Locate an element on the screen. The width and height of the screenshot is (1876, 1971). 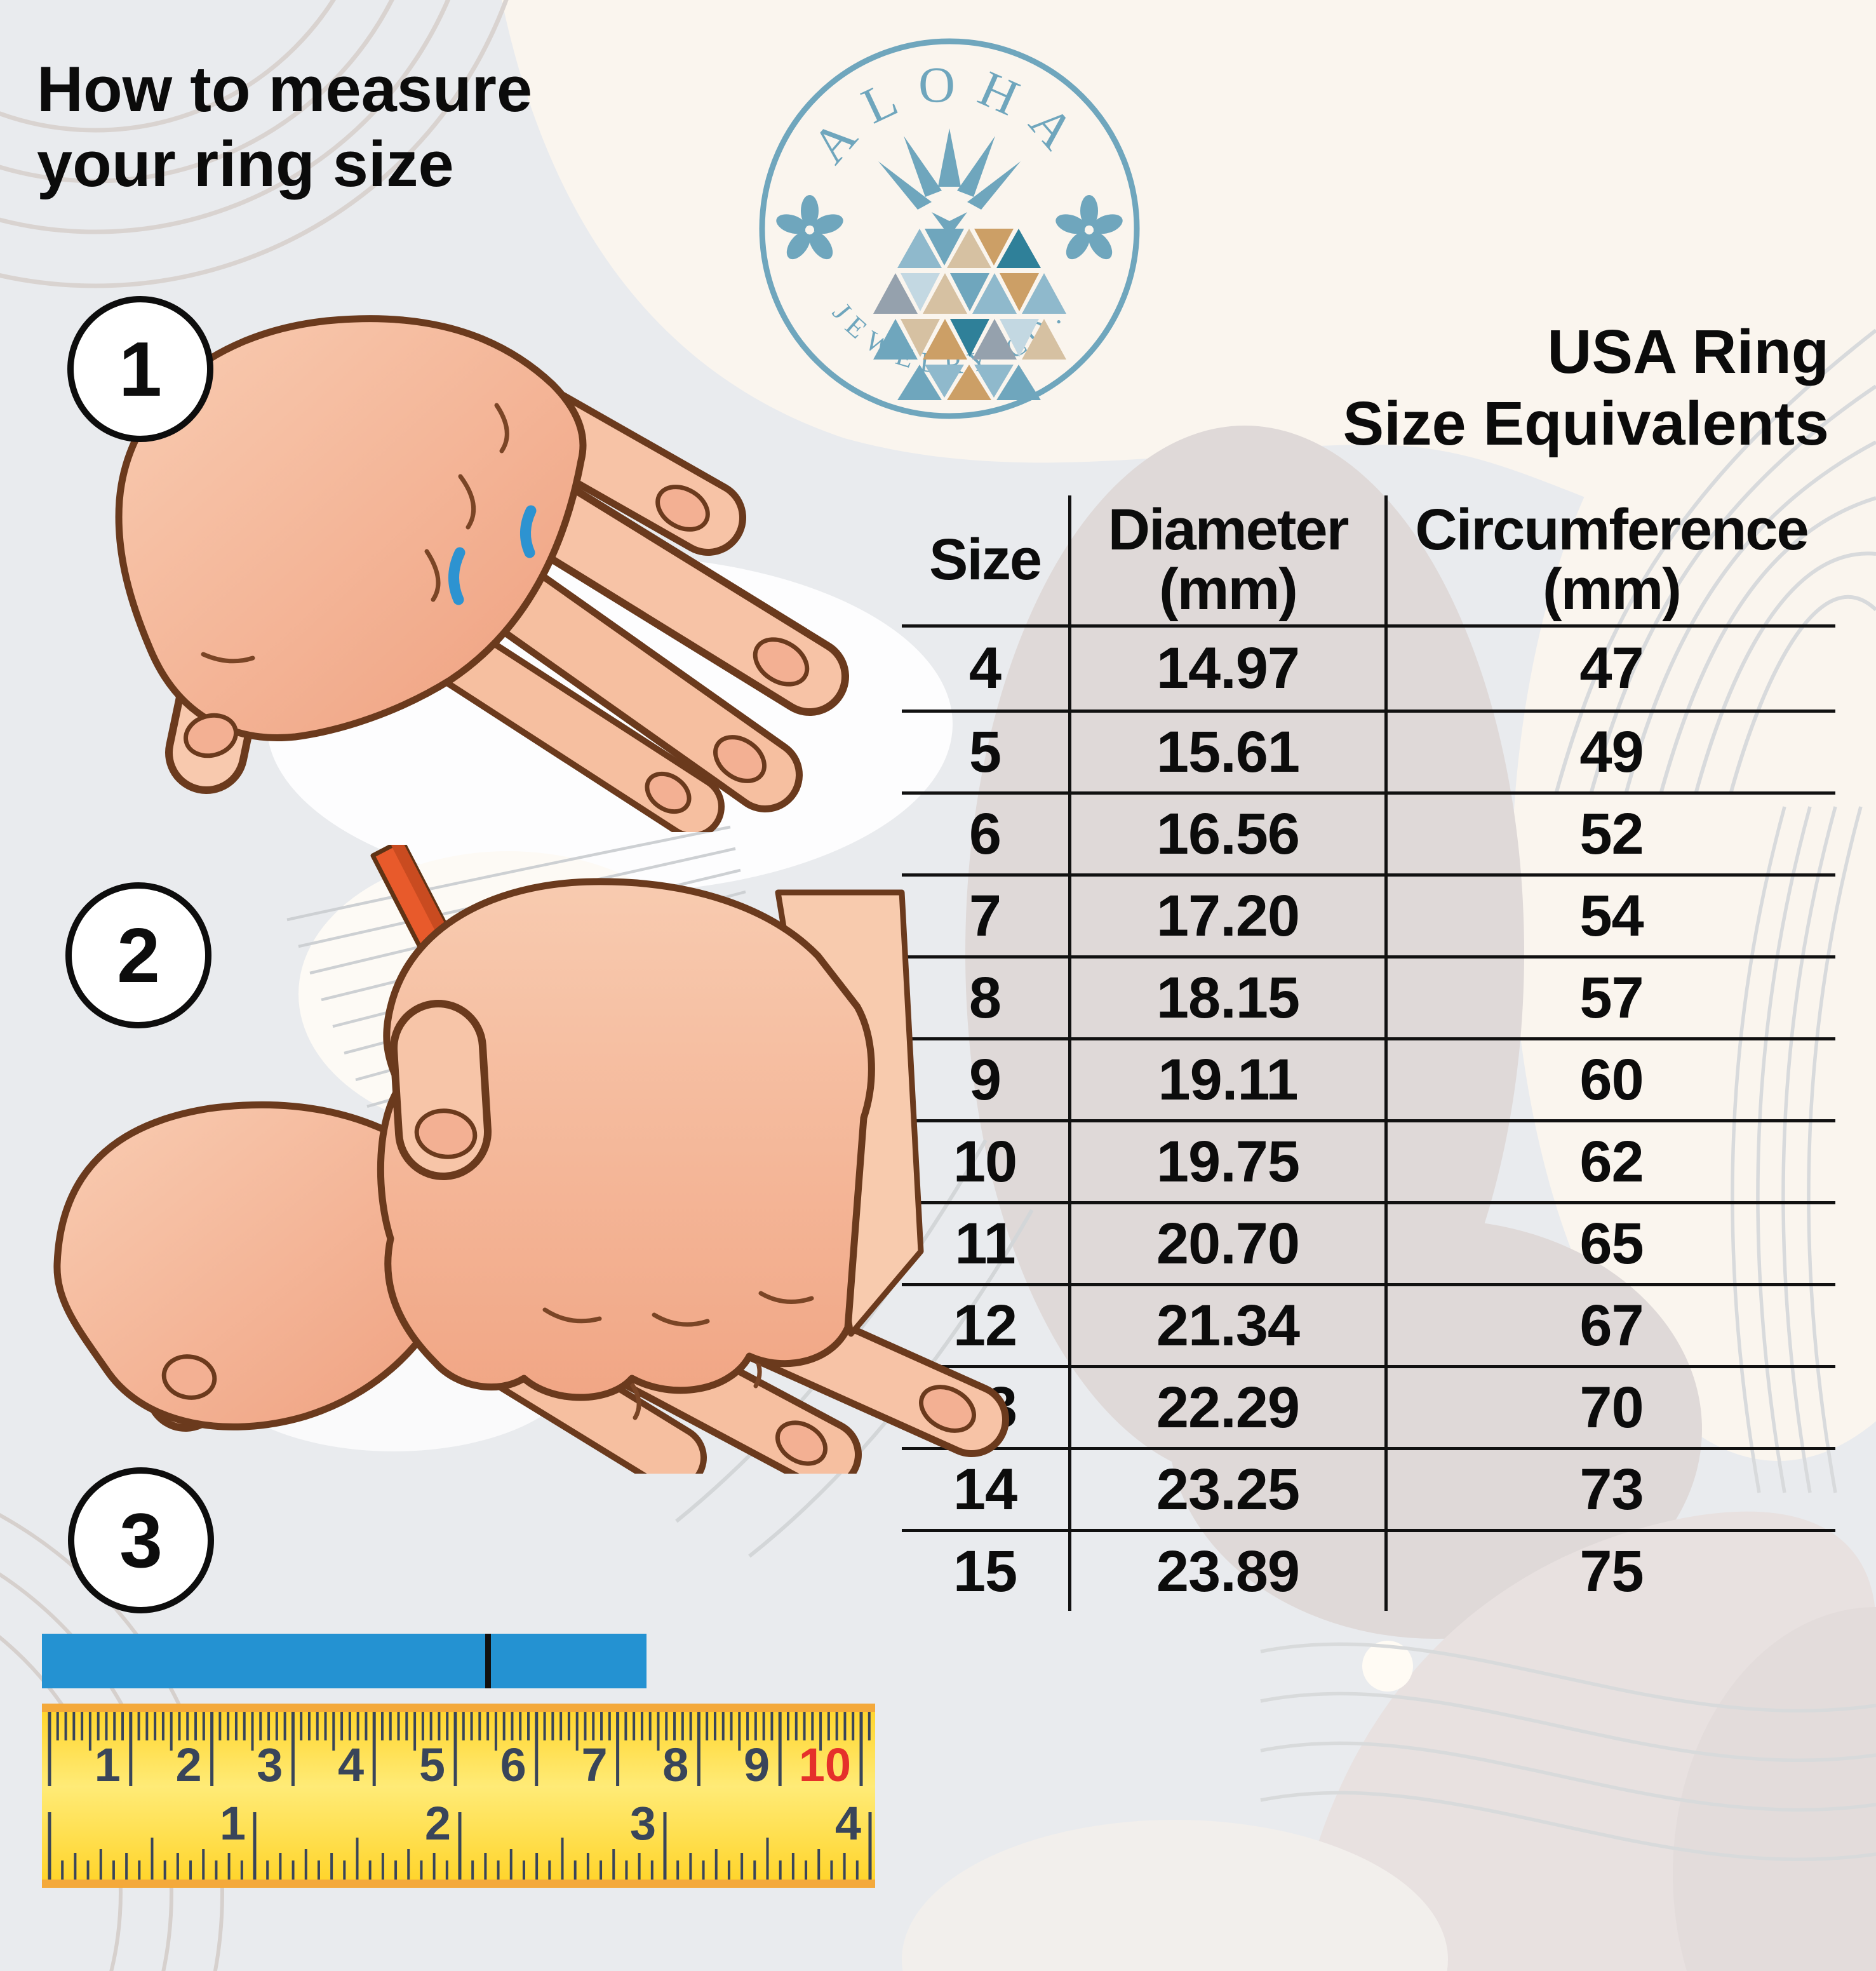
table-row: 9 19.11 60 is located at coordinates (1369, 1078).